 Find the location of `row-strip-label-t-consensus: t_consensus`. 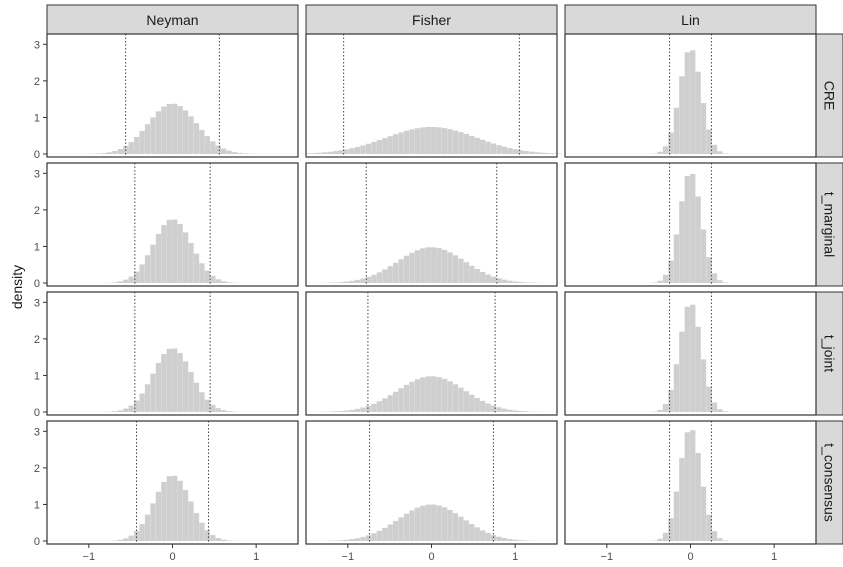

row-strip-label-t-consensus: t_consensus is located at coordinates (830, 482).